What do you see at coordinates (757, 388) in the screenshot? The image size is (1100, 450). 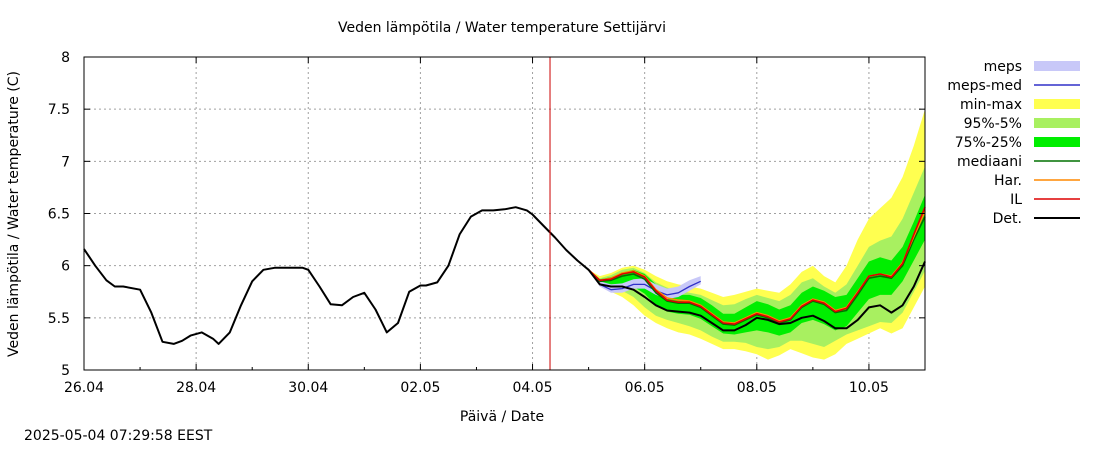 I see `x-tick-label: 08.05` at bounding box center [757, 388].